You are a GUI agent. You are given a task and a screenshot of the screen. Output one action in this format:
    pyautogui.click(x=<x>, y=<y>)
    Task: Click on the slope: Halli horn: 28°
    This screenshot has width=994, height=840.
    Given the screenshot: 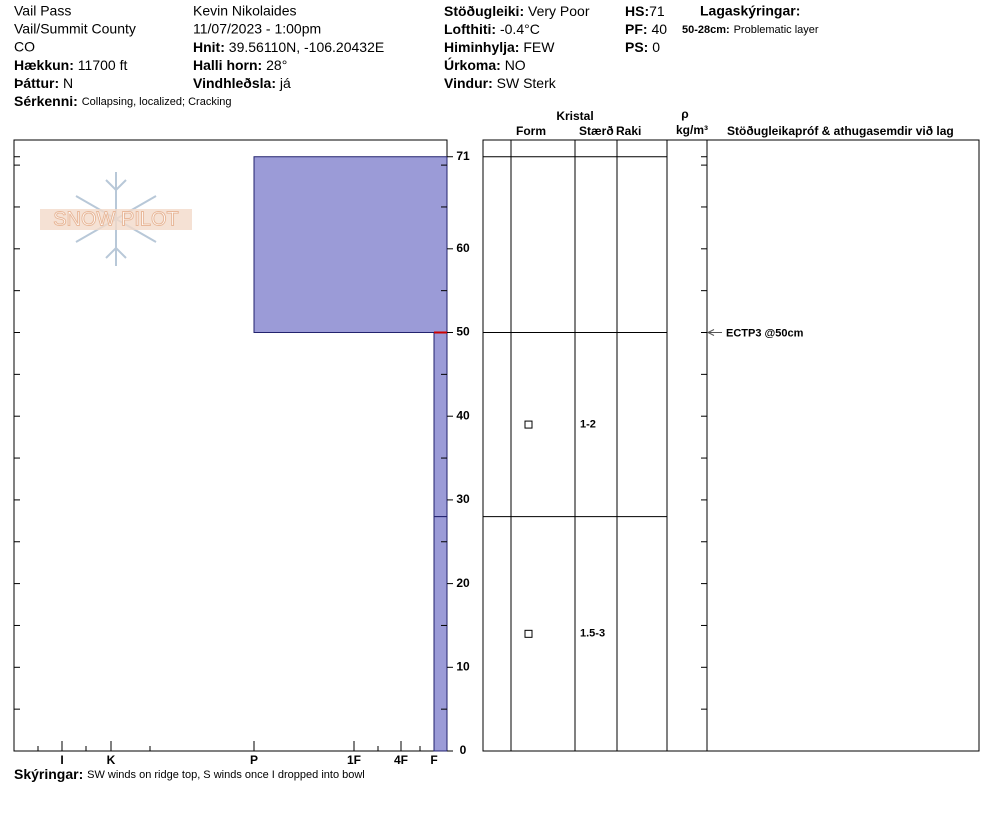 What is the action you would take?
    pyautogui.click(x=240, y=65)
    